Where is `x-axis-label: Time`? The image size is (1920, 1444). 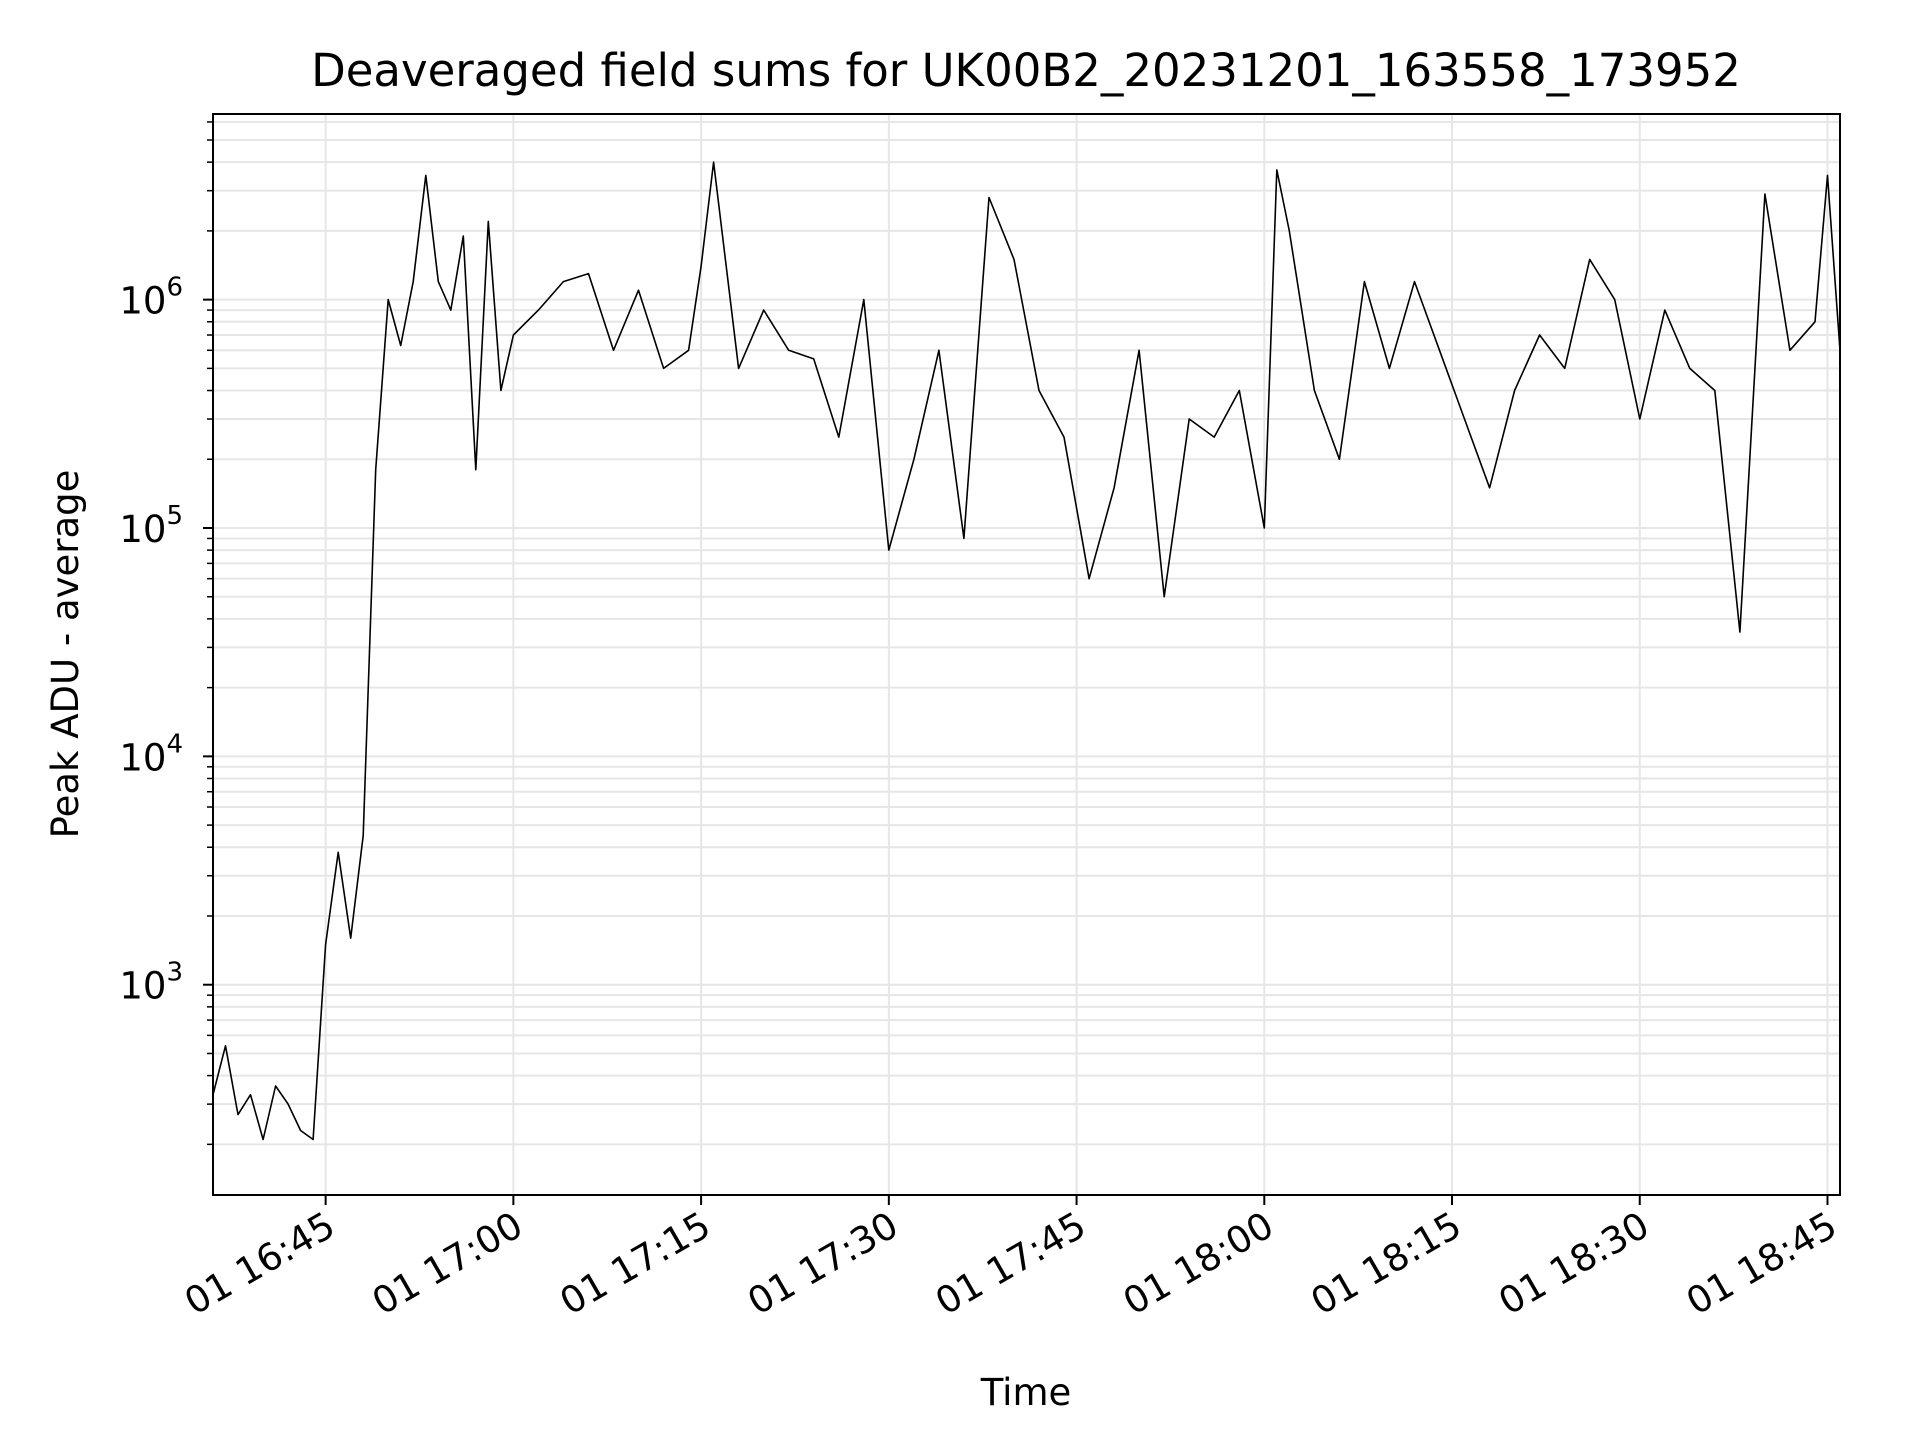 x-axis-label: Time is located at coordinates (1026, 1392).